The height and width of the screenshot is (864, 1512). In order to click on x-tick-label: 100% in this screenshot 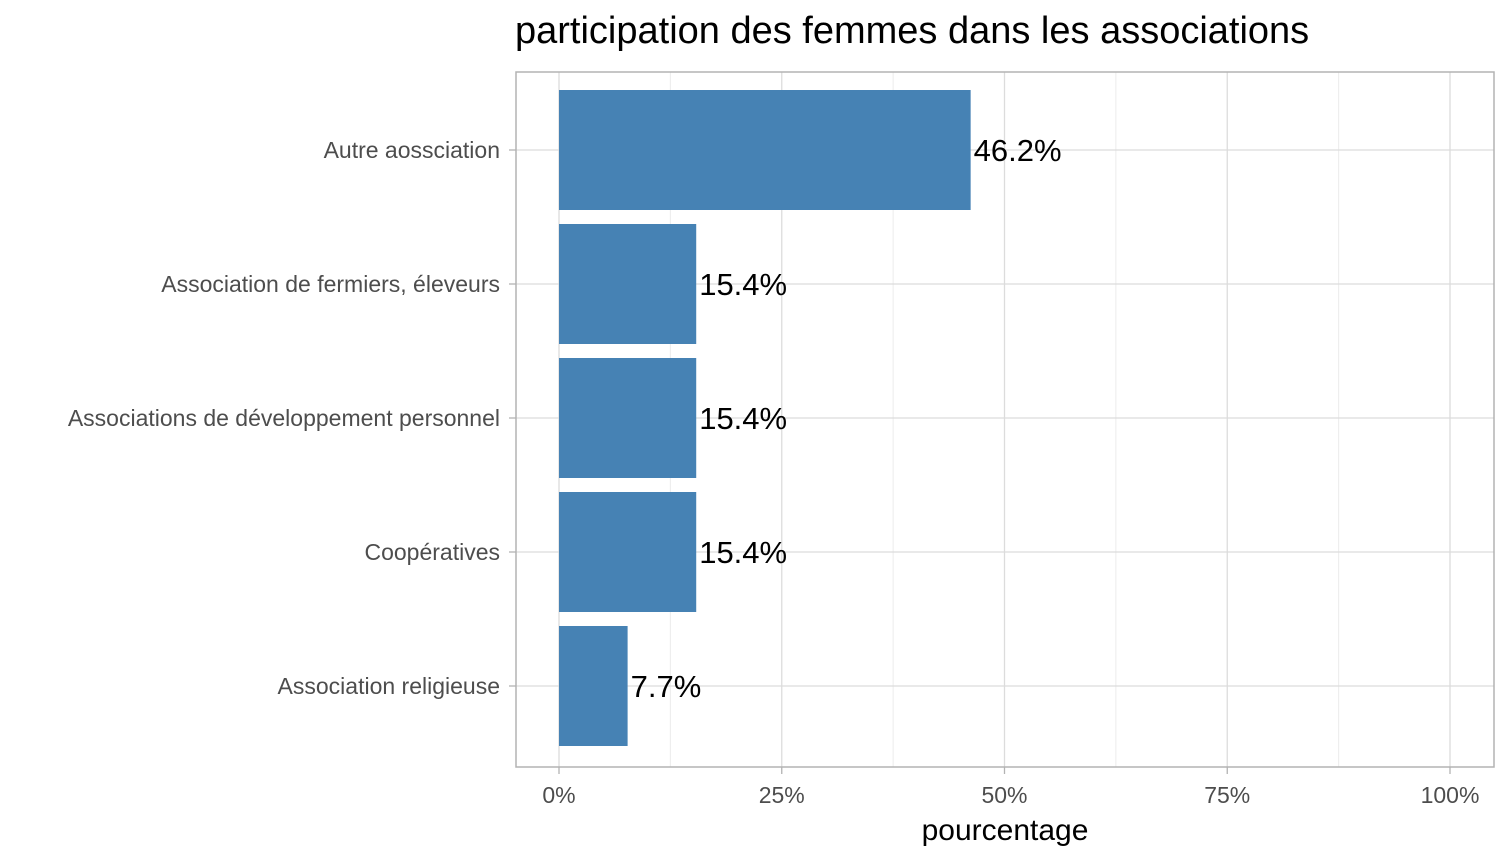, I will do `click(1450, 795)`.